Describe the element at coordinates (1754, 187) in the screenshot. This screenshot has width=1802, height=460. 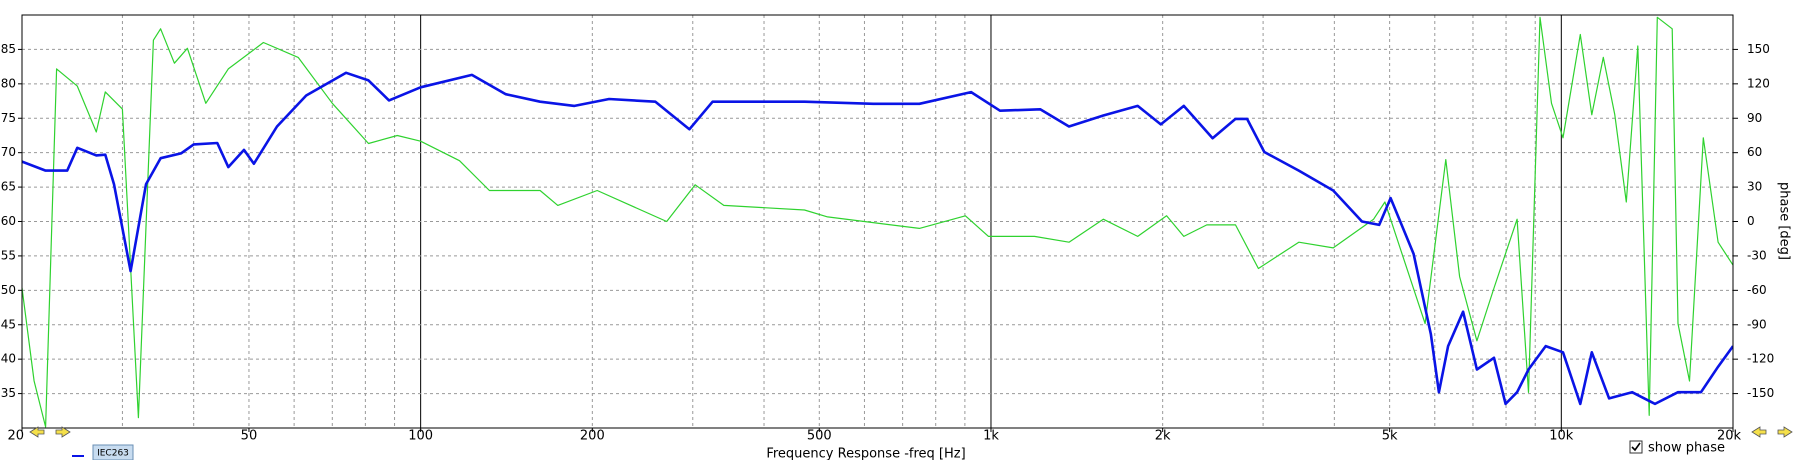
I see `y2-tick-label: 30` at that location.